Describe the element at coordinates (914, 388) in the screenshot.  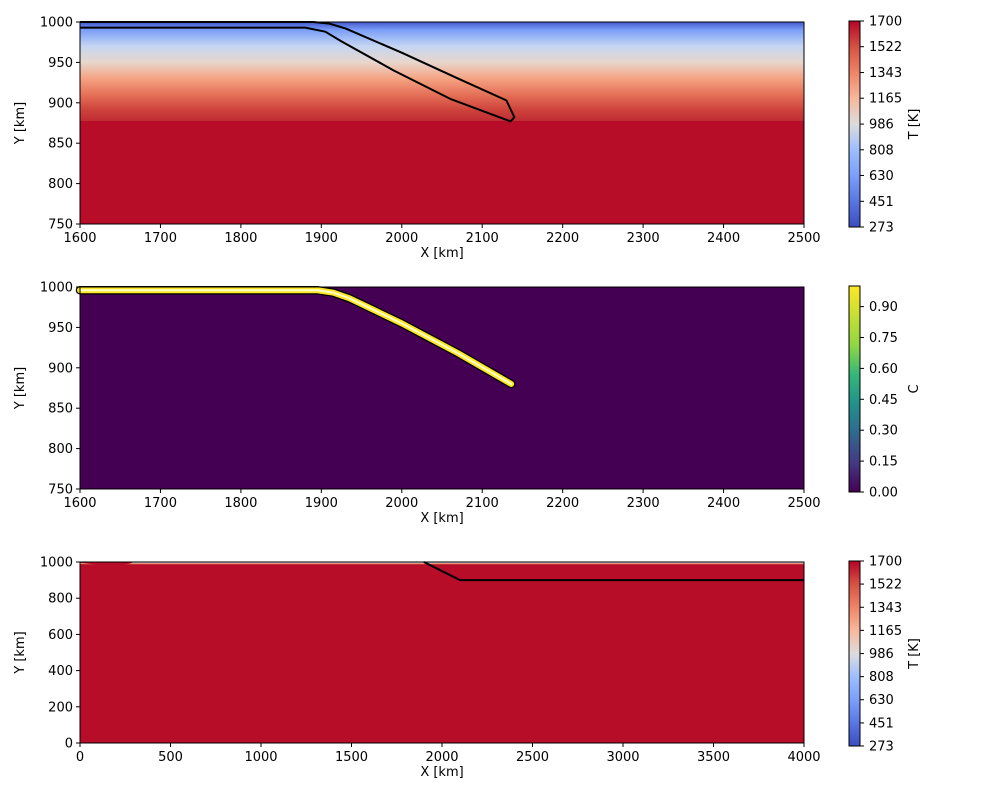
I see `colorbar-label: C` at that location.